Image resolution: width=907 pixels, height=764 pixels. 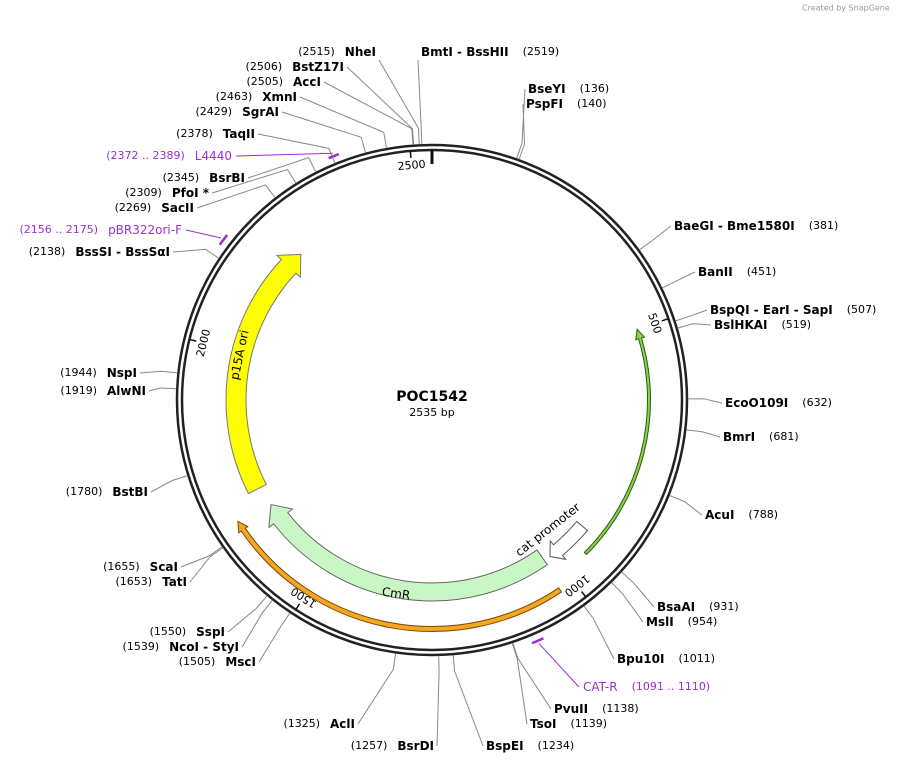 I want to click on site-name: SgrAI, so click(x=260, y=112).